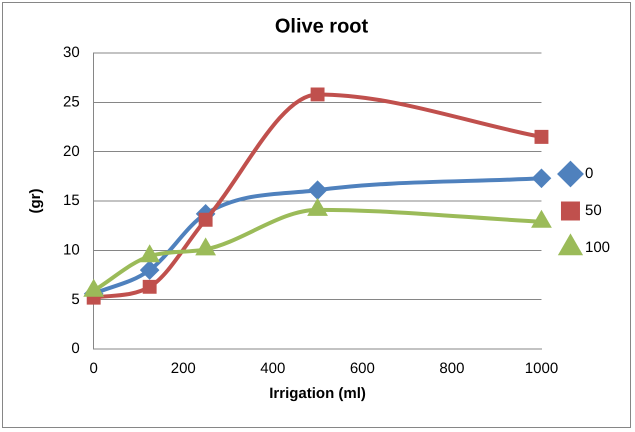 The width and height of the screenshot is (635, 432). I want to click on x-axis-title: Irrigation (ml), so click(317, 393).